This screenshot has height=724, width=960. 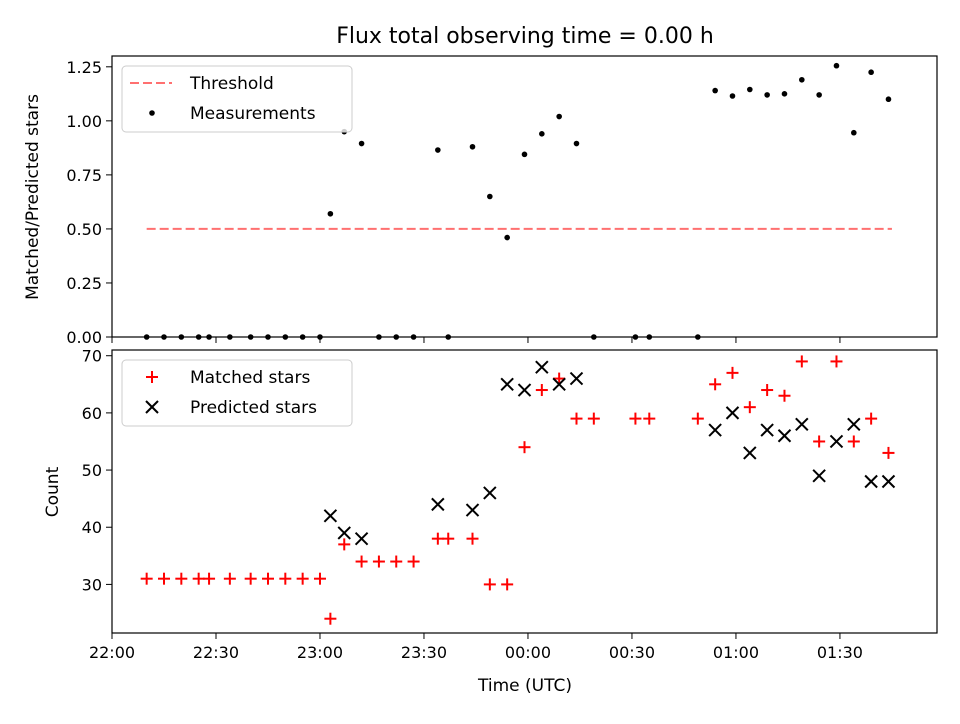 What do you see at coordinates (253, 114) in the screenshot?
I see `legend-entry-label: Measurements` at bounding box center [253, 114].